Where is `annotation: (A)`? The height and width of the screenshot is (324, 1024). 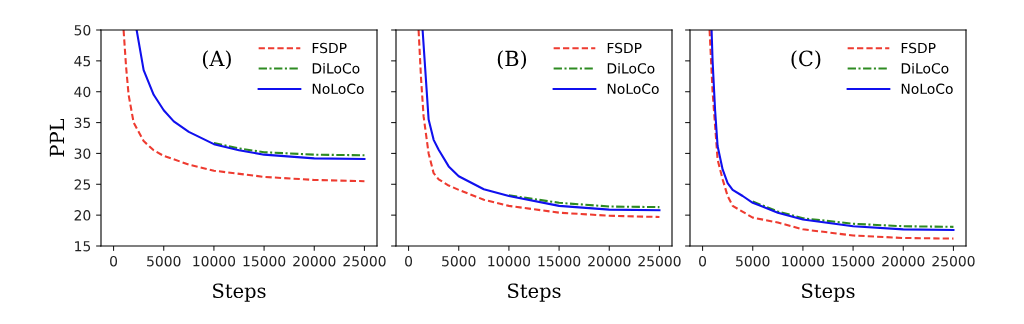 annotation: (A) is located at coordinates (216, 60).